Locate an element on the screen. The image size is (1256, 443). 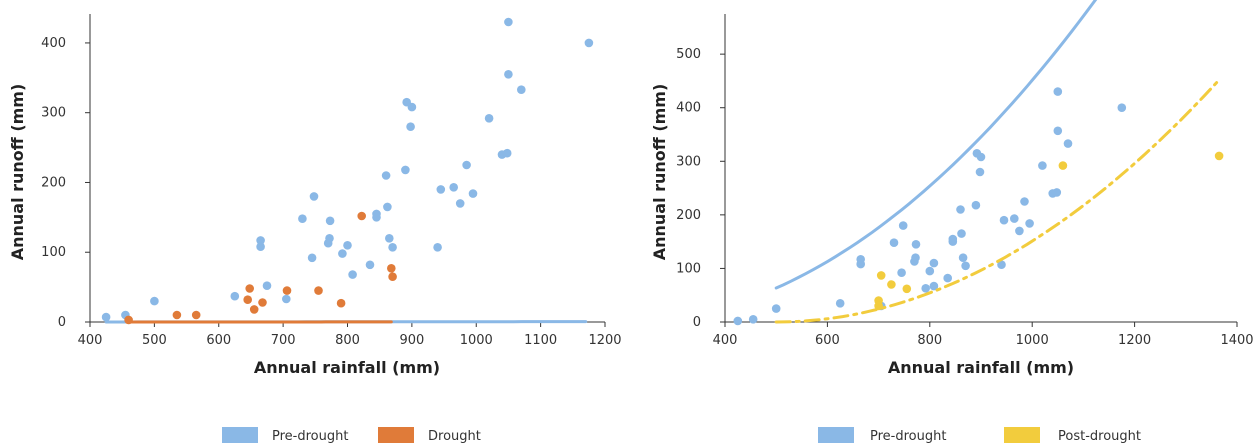
legend-label: Drought is located at coordinates (454, 436).